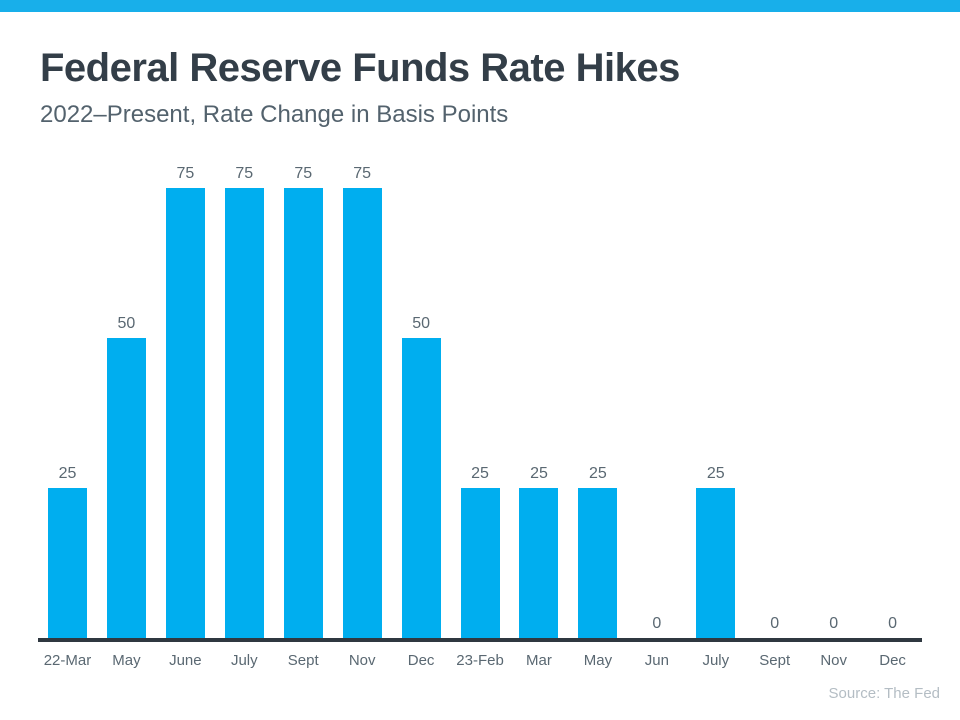  I want to click on x-axis-tick-label: Jun, so click(656, 660).